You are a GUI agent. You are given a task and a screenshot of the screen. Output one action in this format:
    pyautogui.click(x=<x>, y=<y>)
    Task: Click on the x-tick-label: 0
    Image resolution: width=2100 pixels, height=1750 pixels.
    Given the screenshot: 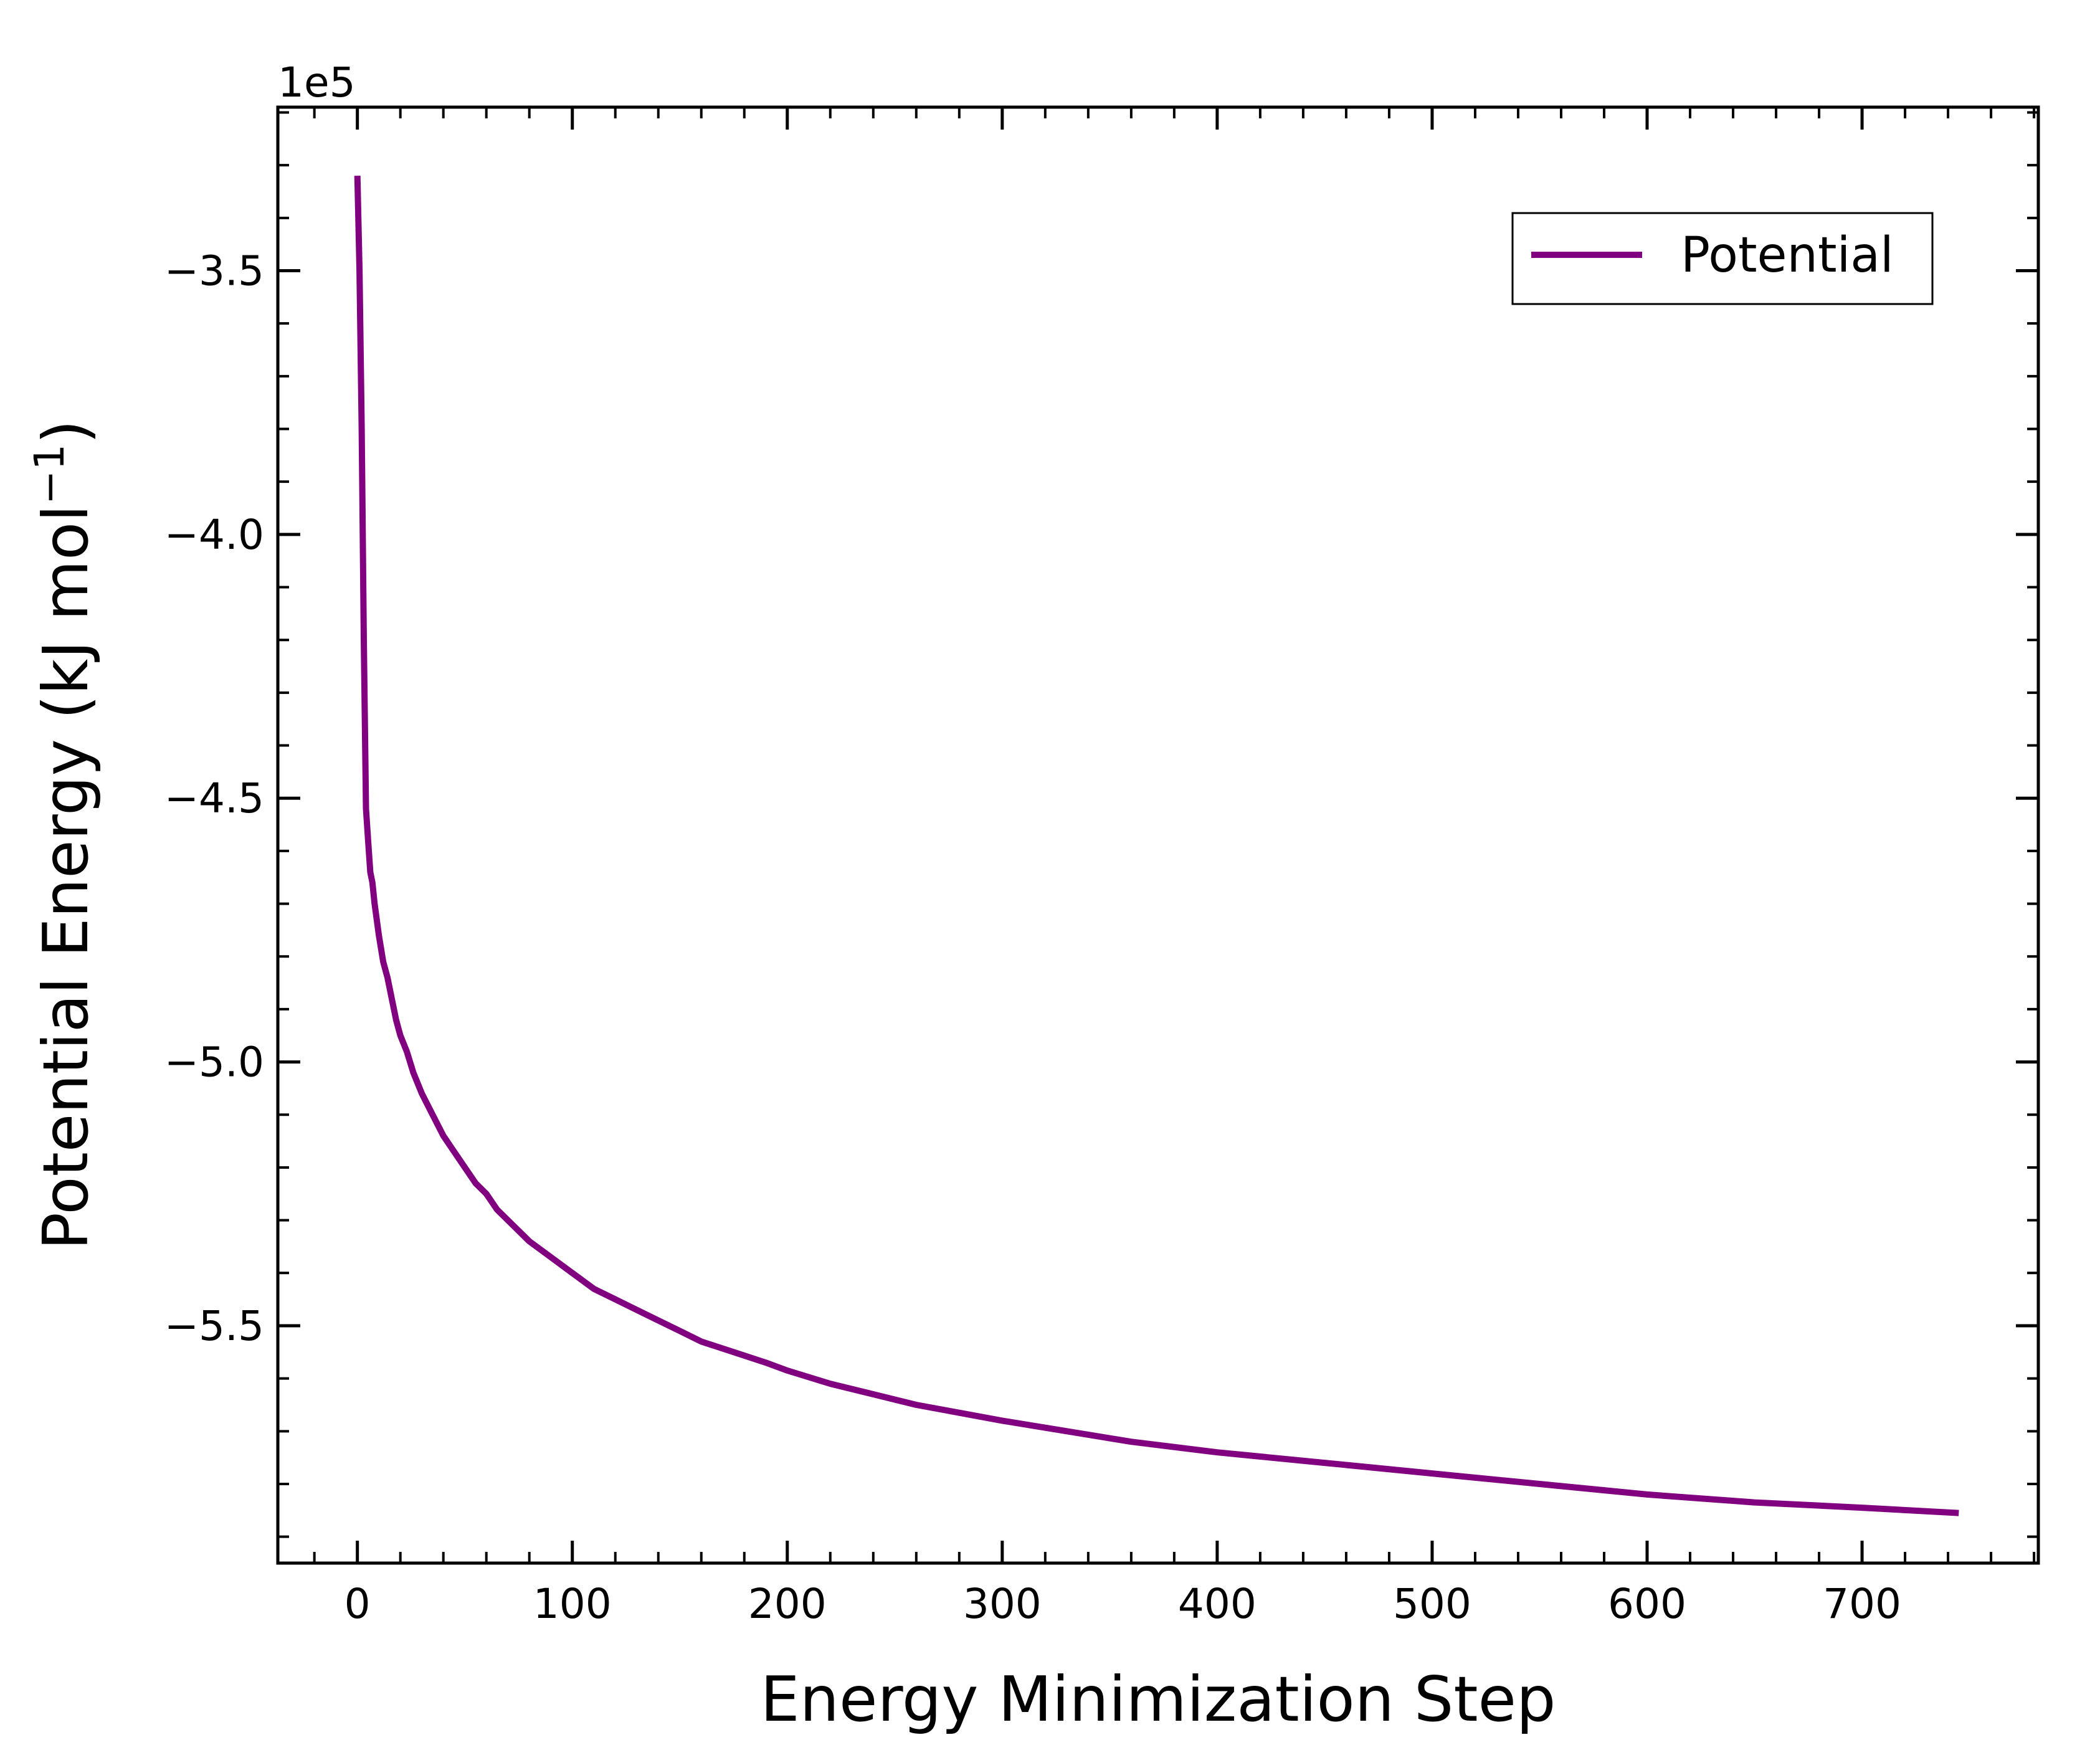 What is the action you would take?
    pyautogui.click(x=357, y=1604)
    